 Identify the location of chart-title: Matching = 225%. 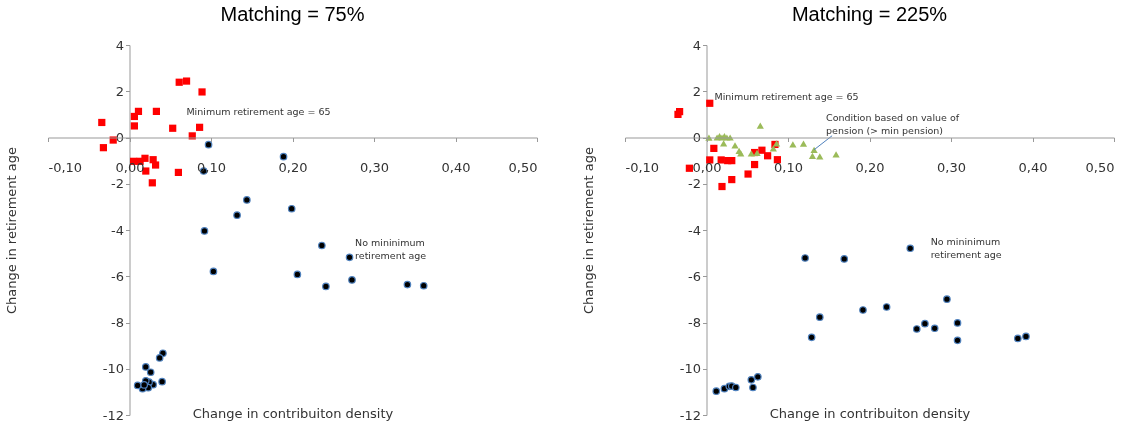
(869, 14).